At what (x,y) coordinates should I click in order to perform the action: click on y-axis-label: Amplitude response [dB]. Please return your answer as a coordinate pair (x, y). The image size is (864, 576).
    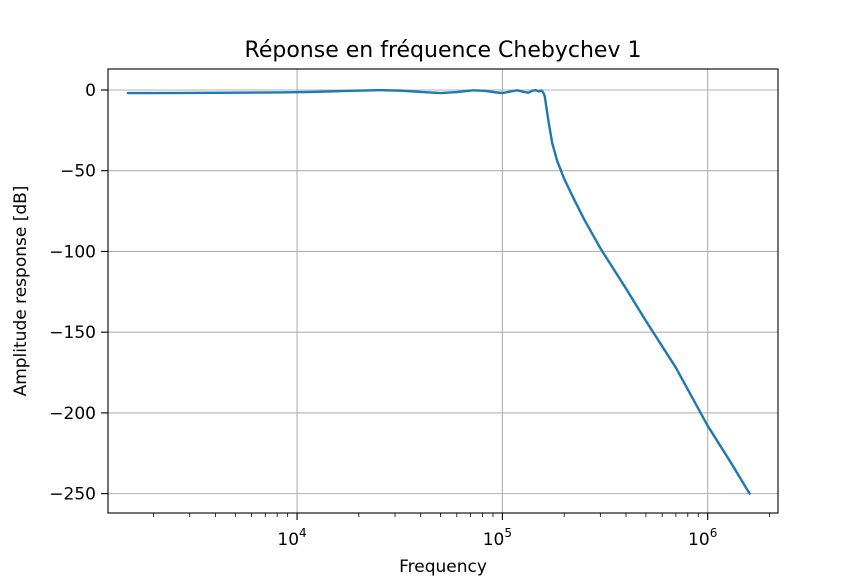
    Looking at the image, I should click on (21, 291).